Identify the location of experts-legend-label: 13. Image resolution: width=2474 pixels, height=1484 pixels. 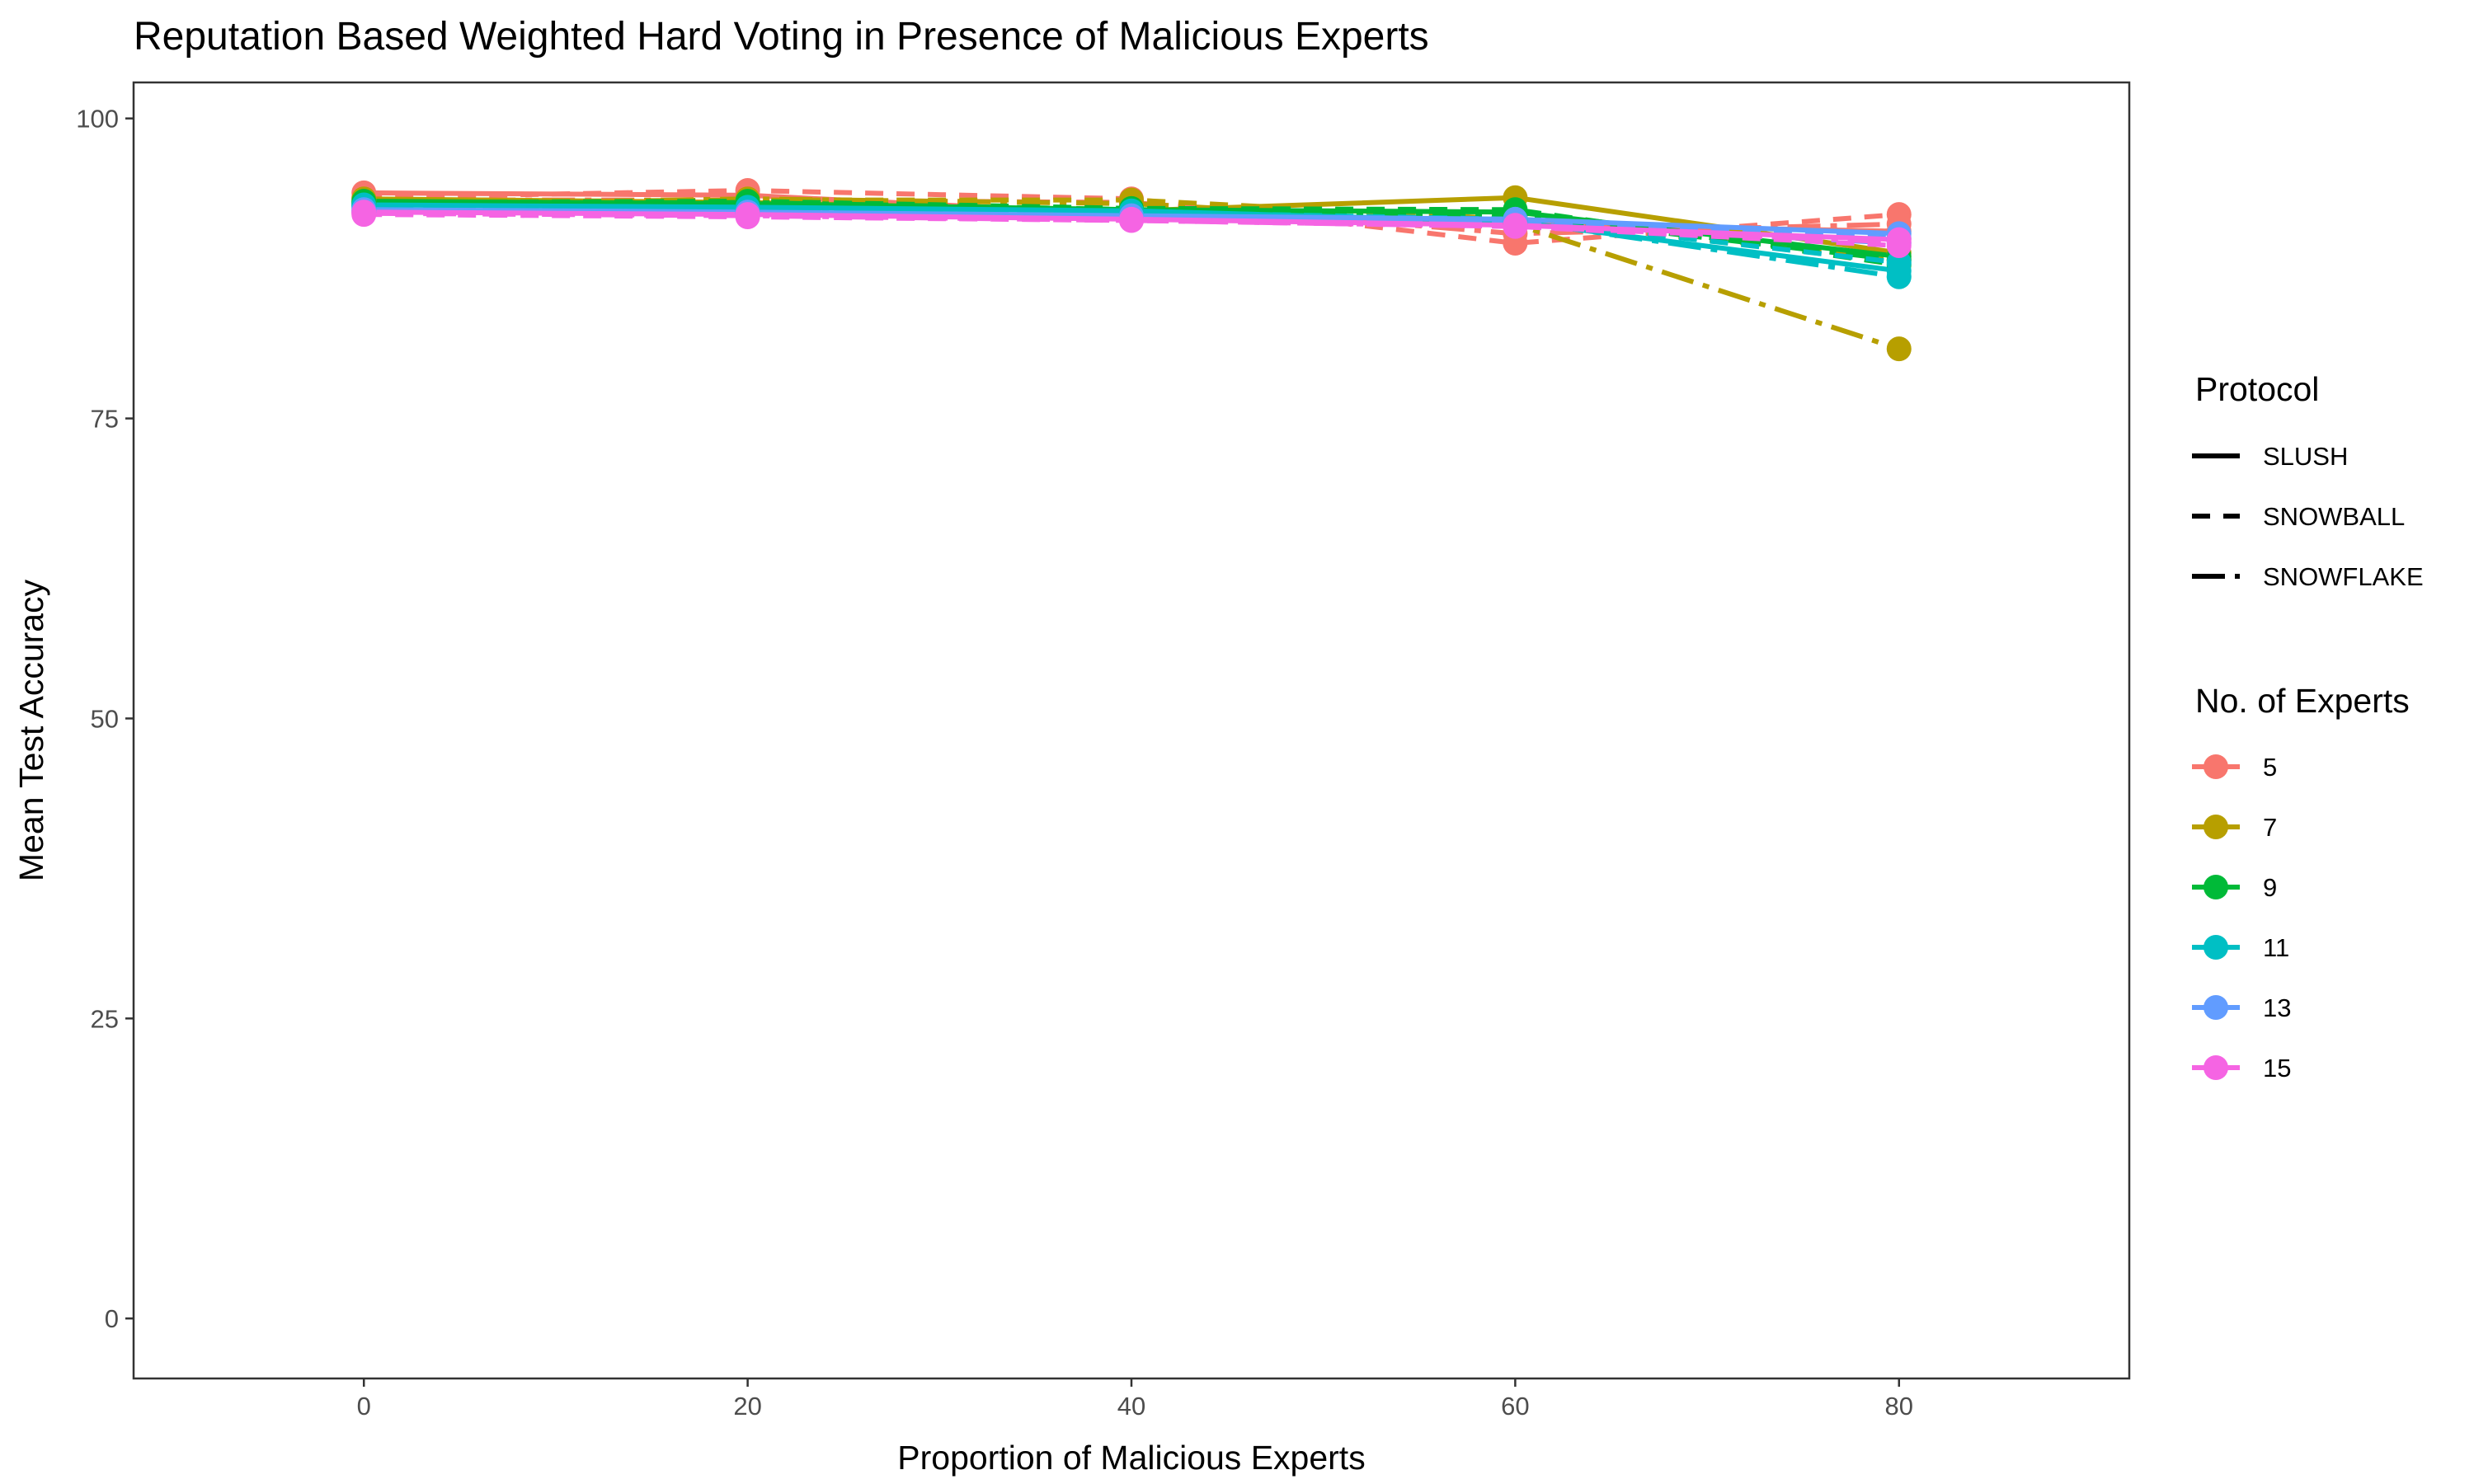
(2277, 1007).